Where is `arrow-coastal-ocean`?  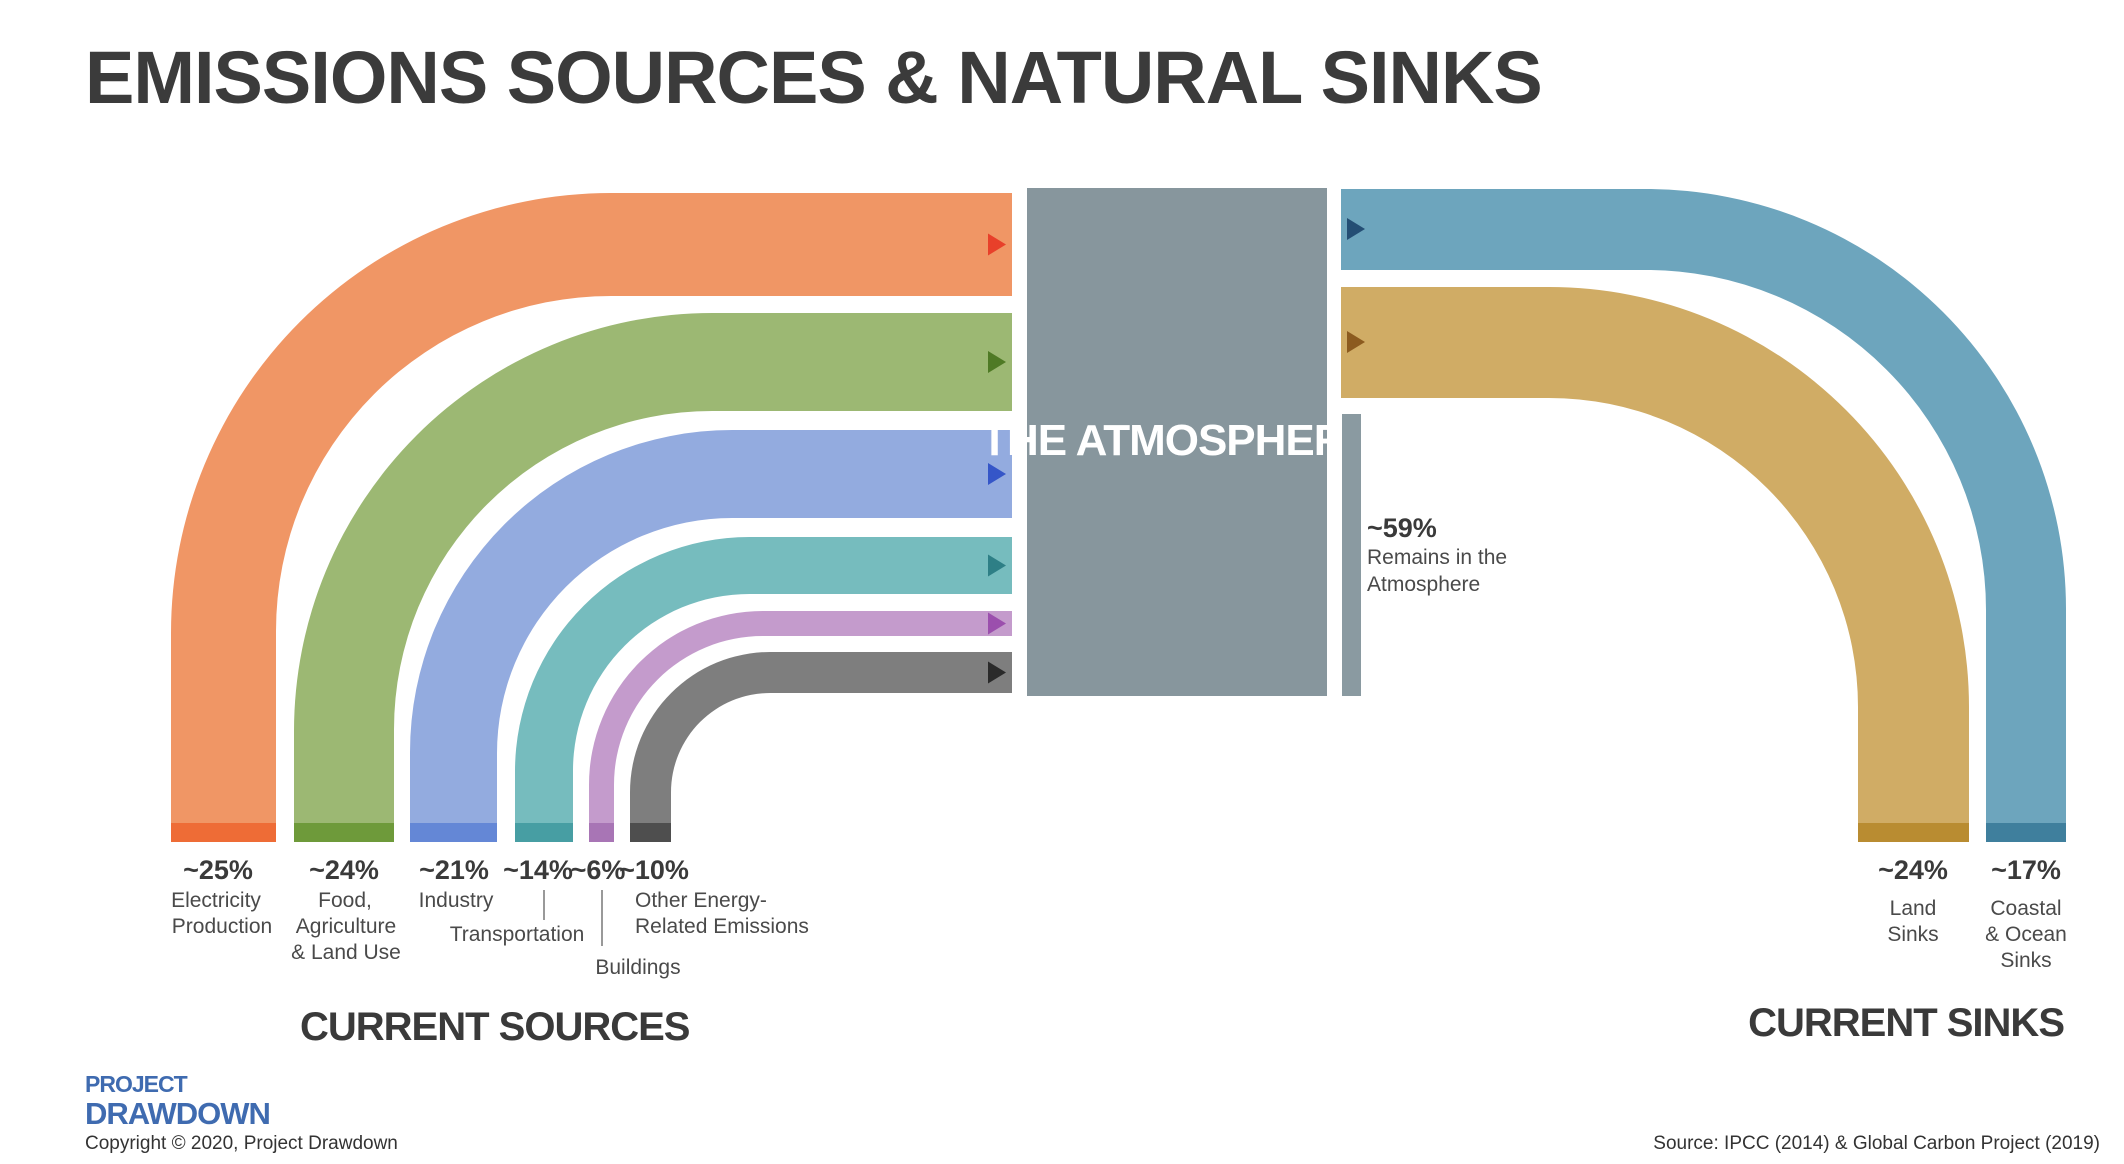
arrow-coastal-ocean is located at coordinates (1356, 229).